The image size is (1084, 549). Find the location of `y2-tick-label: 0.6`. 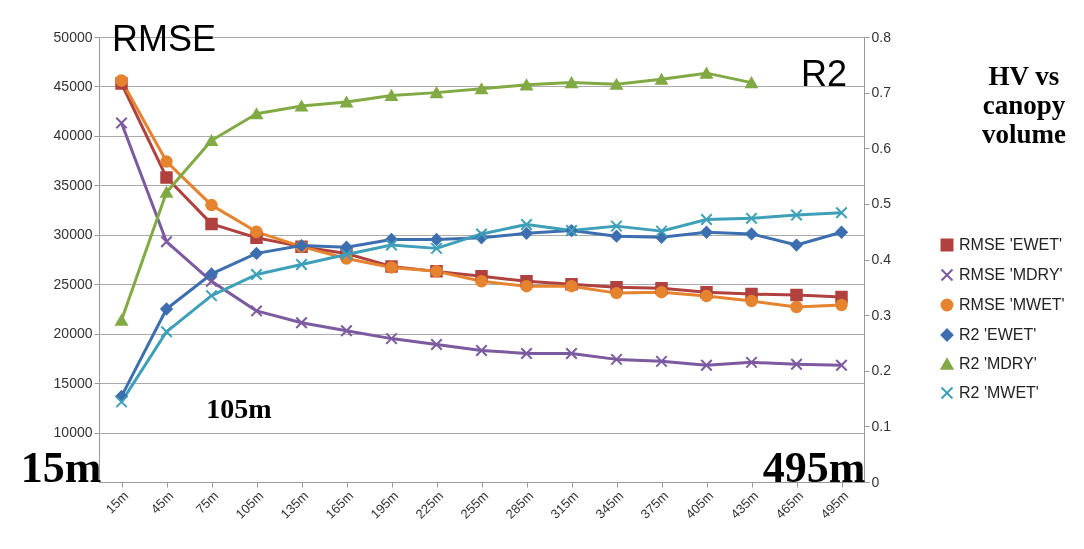

y2-tick-label: 0.6 is located at coordinates (881, 147).